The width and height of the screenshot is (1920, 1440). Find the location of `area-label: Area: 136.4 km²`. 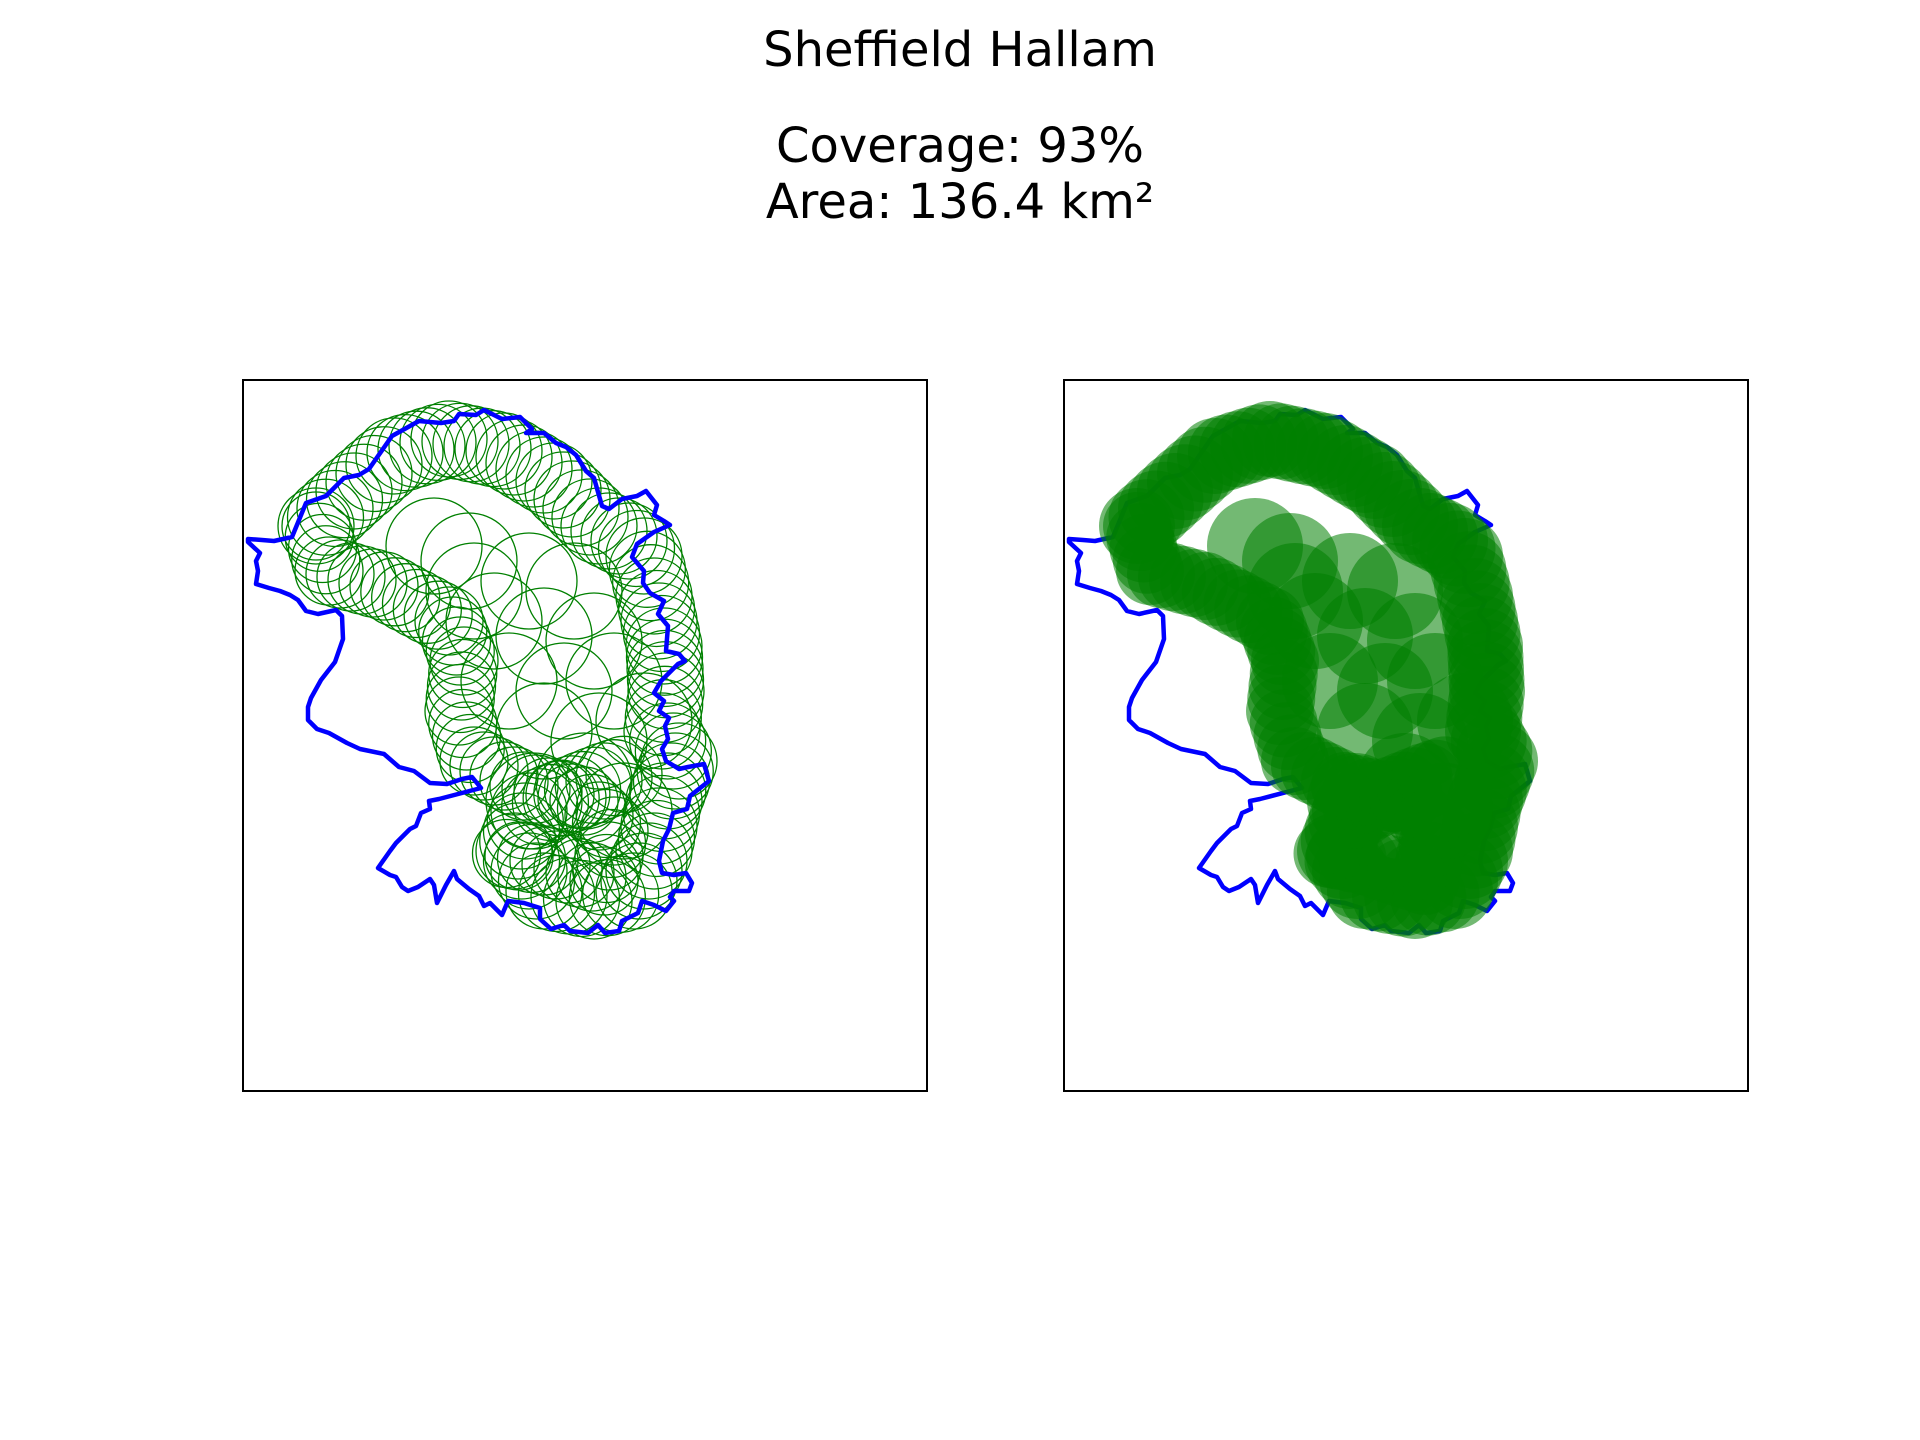

area-label: Area: 136.4 km² is located at coordinates (960, 202).